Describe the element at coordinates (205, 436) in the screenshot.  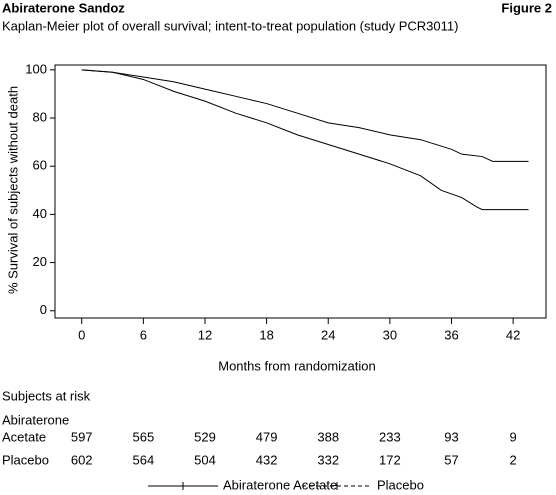
I see `risk-count: 529` at that location.